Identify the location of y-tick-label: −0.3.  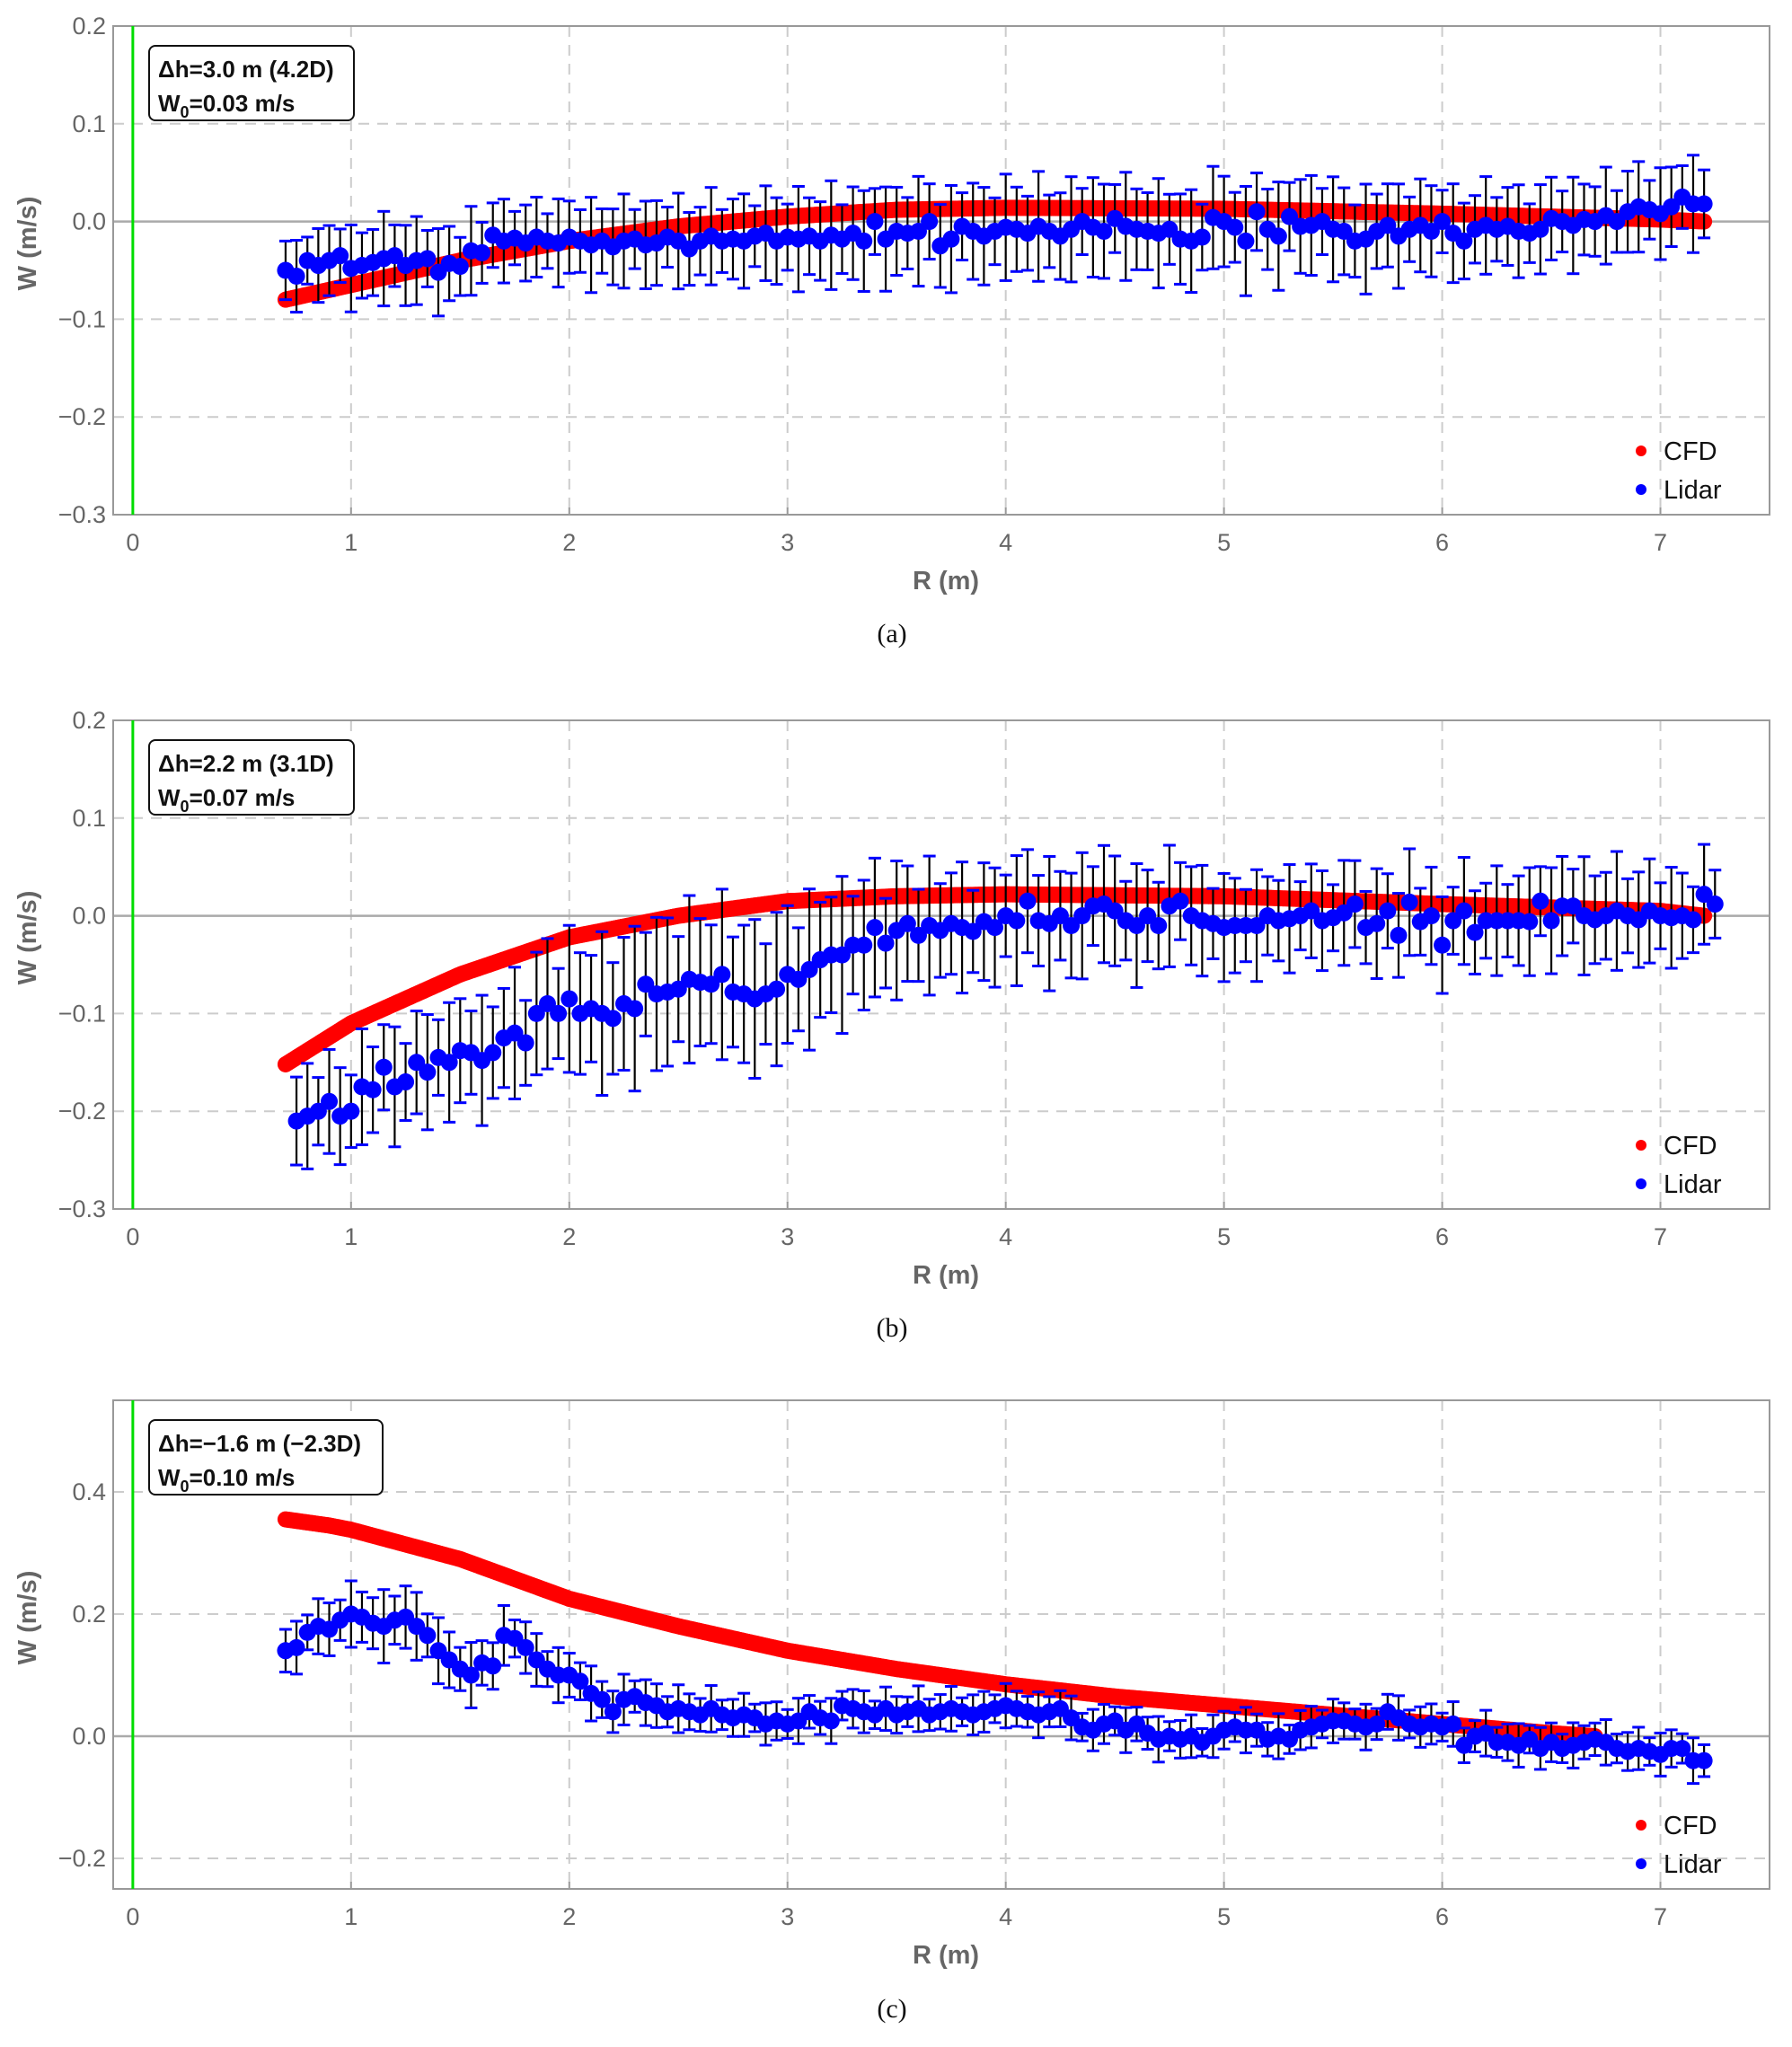
(82, 514).